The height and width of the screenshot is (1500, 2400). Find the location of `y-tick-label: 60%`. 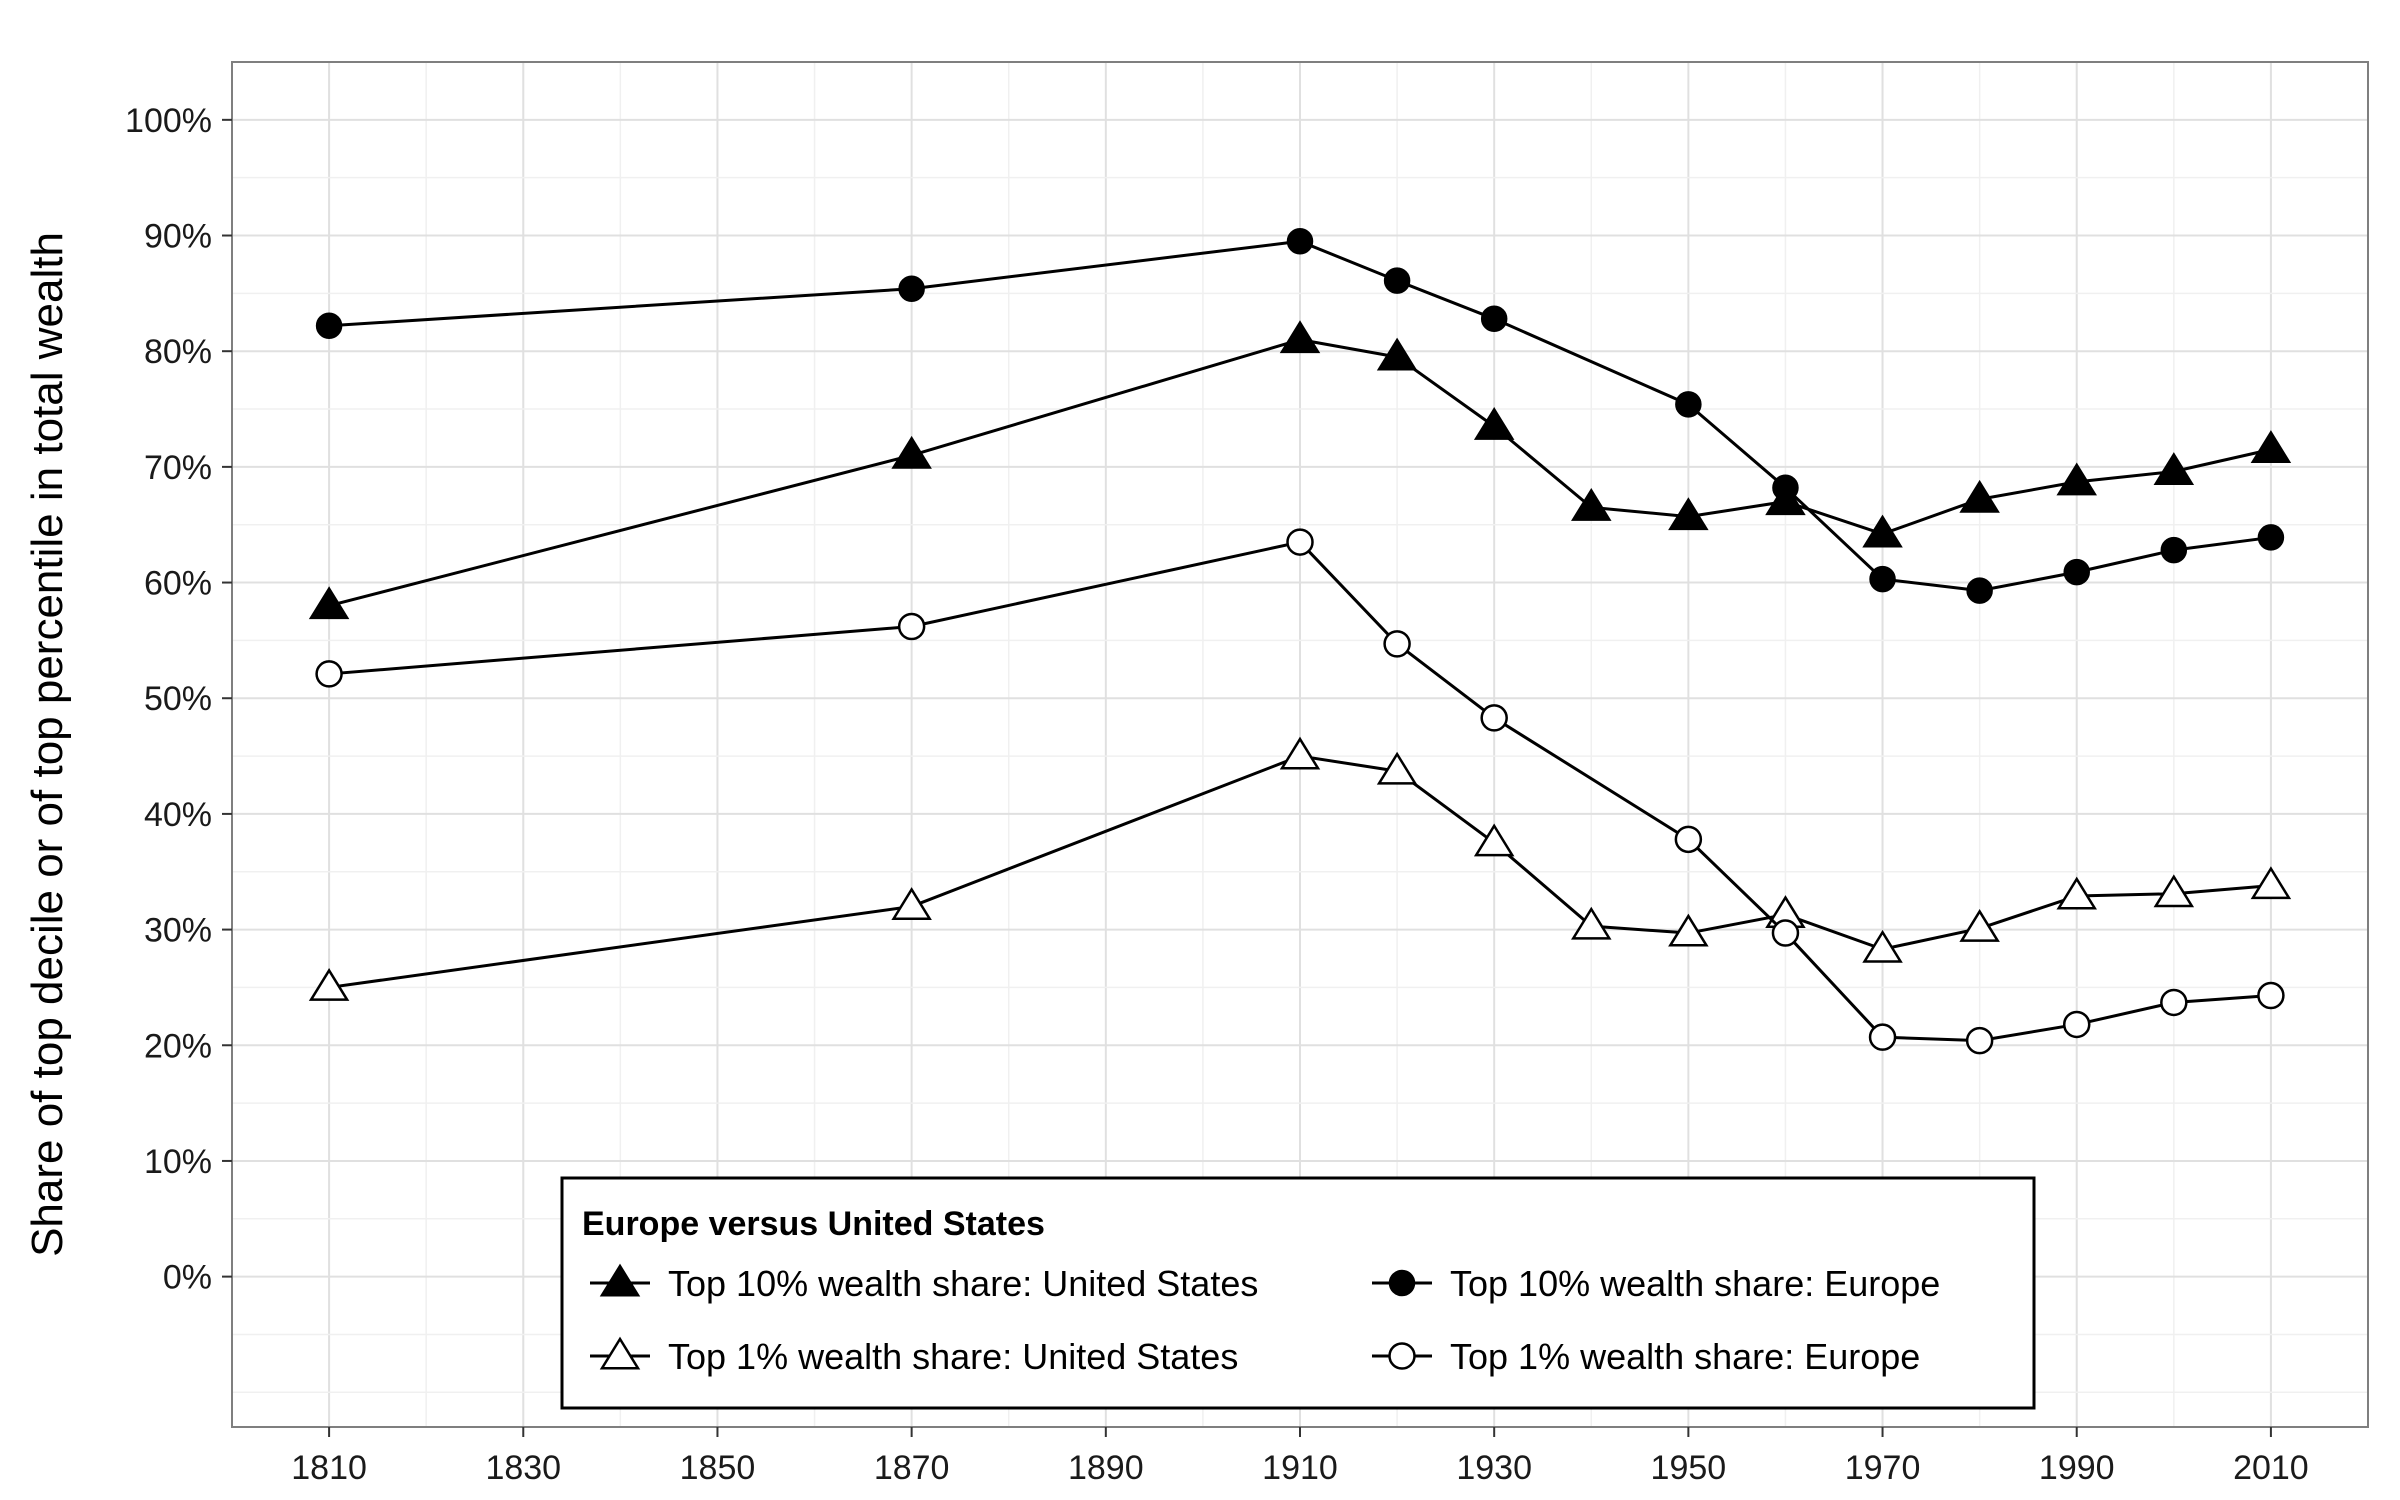

y-tick-label: 60% is located at coordinates (178, 584).